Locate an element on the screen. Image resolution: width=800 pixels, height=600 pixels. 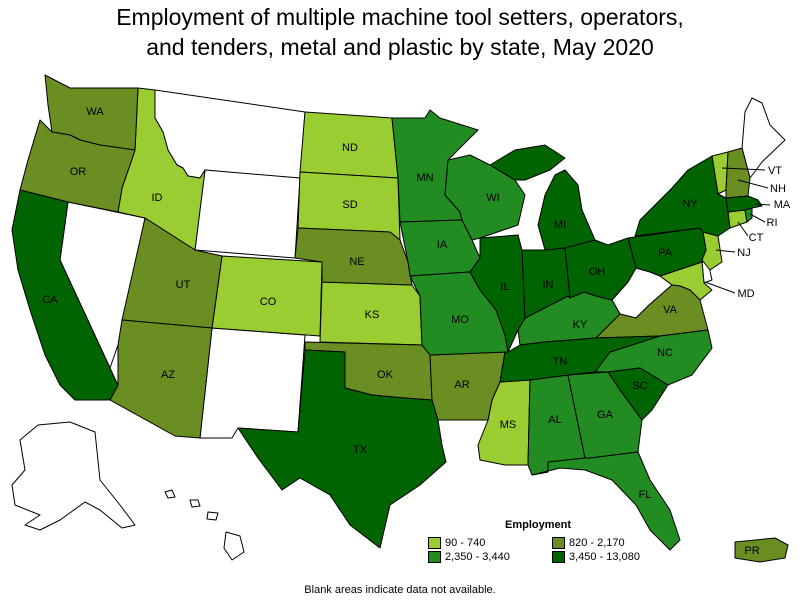
legend-label-1: 90 - 740 is located at coordinates (465, 543).